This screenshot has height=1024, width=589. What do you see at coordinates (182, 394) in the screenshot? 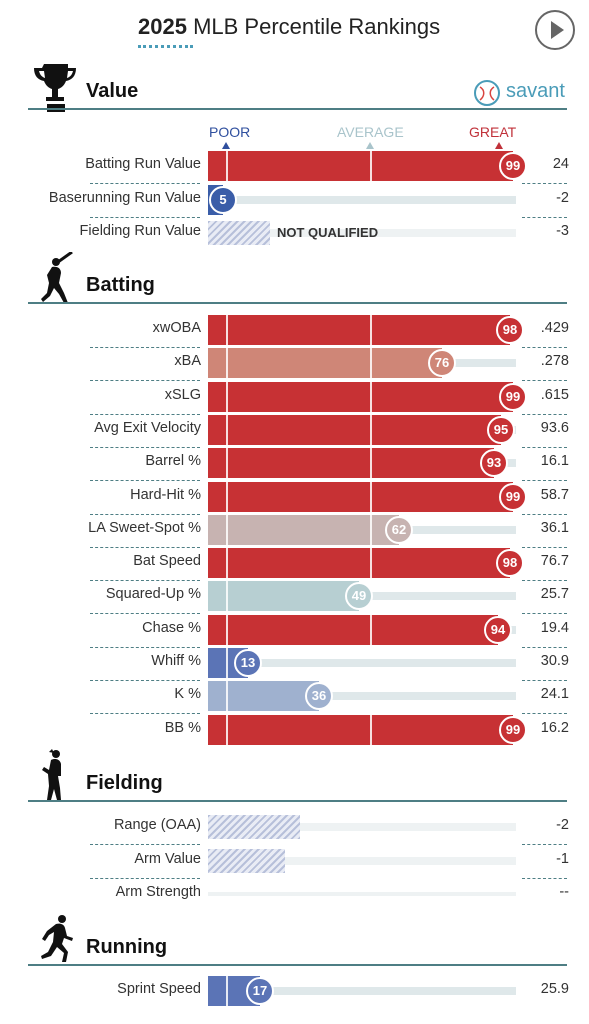
I see `metric-label: xSLG` at bounding box center [182, 394].